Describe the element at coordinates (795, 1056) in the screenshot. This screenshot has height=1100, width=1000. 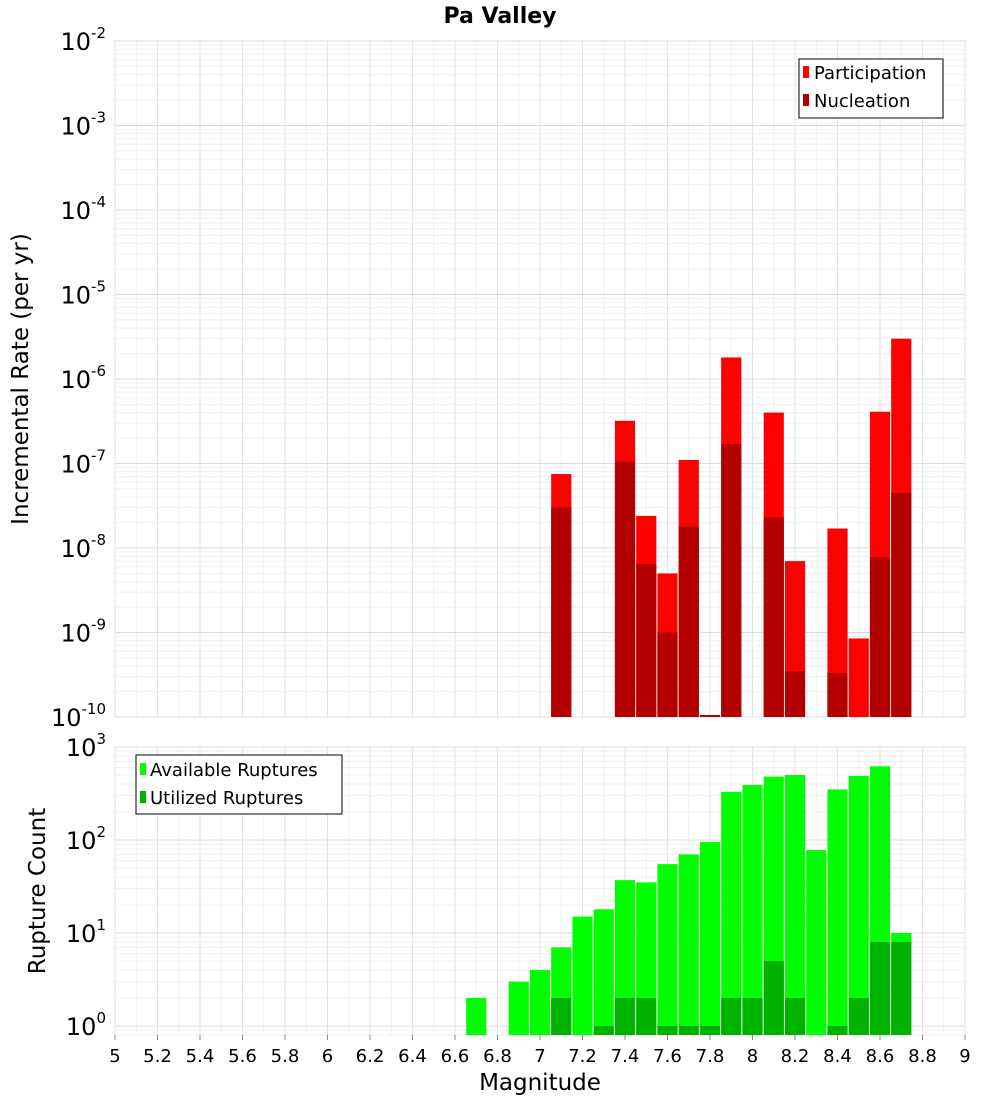
I see `x-tick-label: 8.2` at that location.